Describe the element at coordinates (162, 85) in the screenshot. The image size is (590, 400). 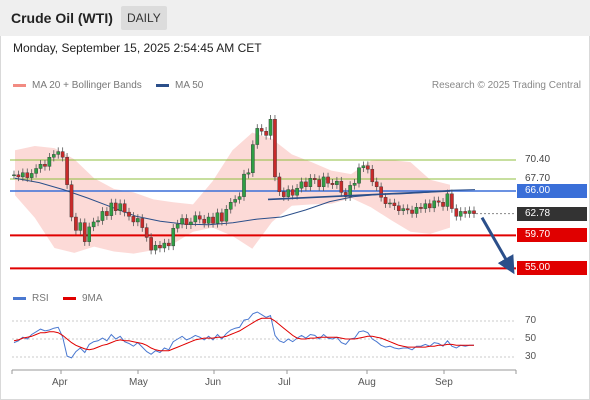
I see `legend-swatch-ma50` at that location.